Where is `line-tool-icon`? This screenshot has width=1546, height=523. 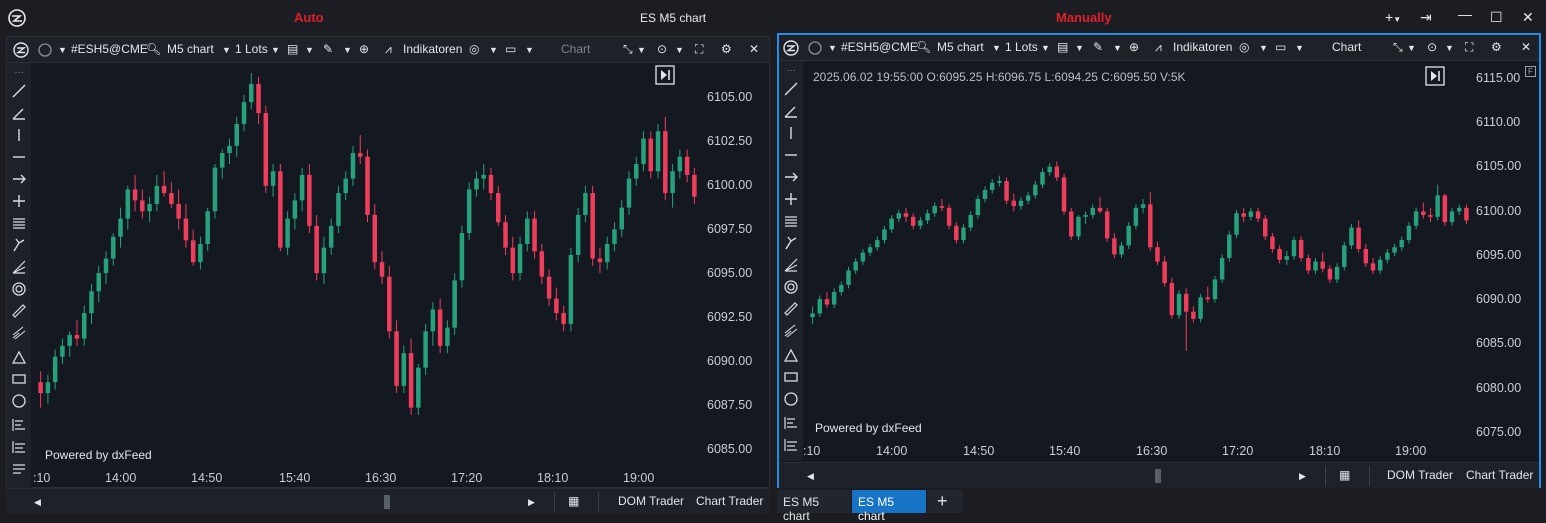 line-tool-icon is located at coordinates (791, 89).